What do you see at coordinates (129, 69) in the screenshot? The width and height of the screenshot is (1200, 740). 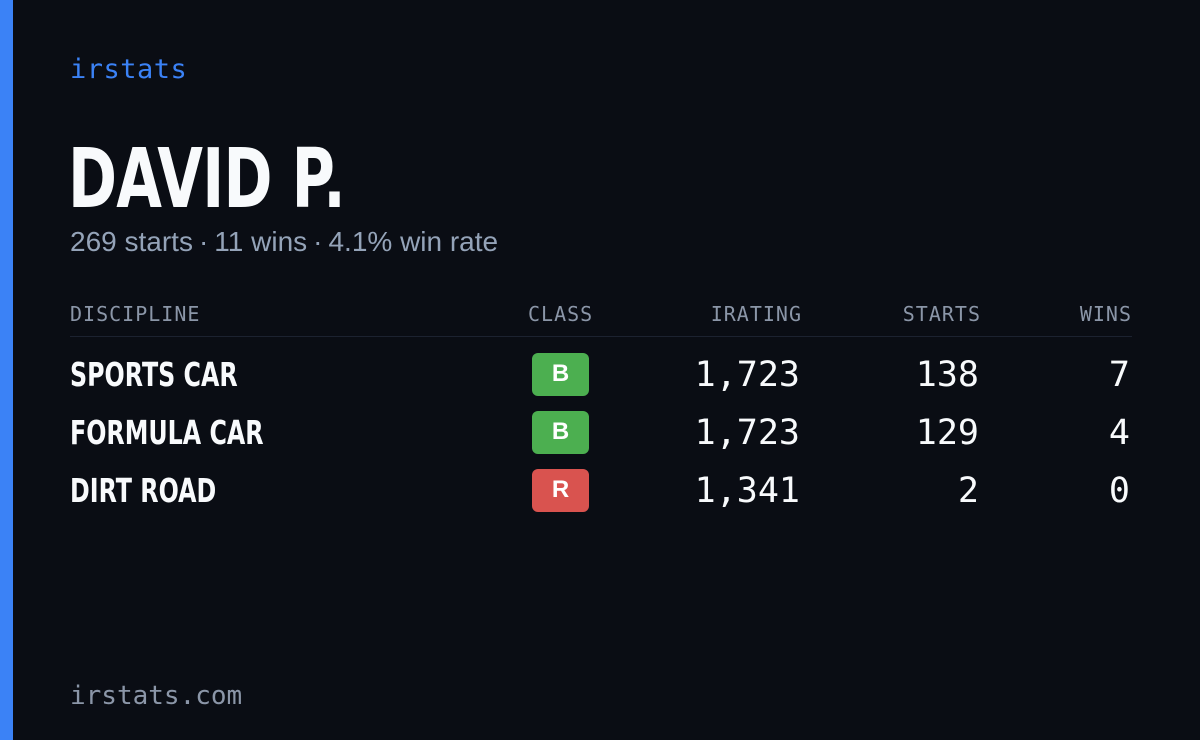 I see `brand-logo: irstats` at bounding box center [129, 69].